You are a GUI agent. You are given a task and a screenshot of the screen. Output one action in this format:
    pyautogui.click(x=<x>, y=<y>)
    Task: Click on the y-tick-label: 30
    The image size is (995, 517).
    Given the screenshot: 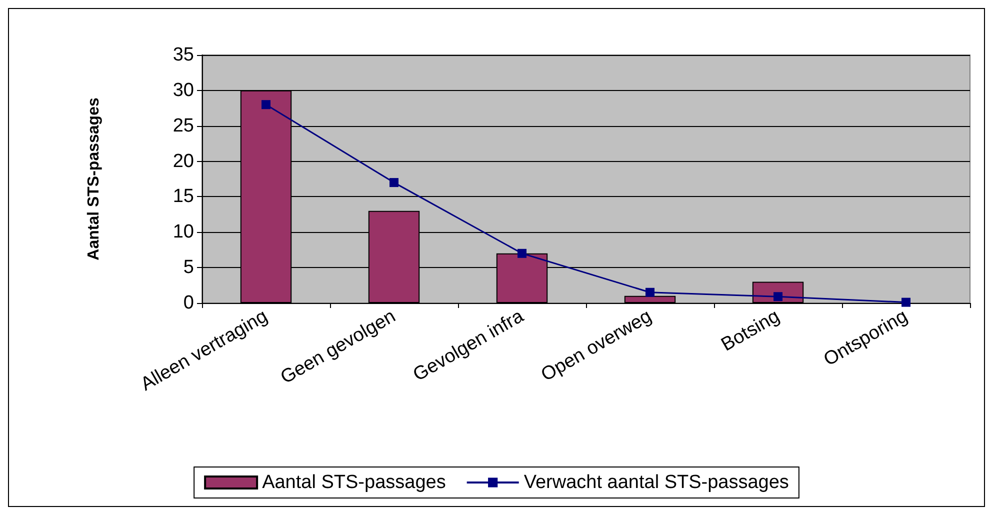 What is the action you would take?
    pyautogui.click(x=183, y=90)
    